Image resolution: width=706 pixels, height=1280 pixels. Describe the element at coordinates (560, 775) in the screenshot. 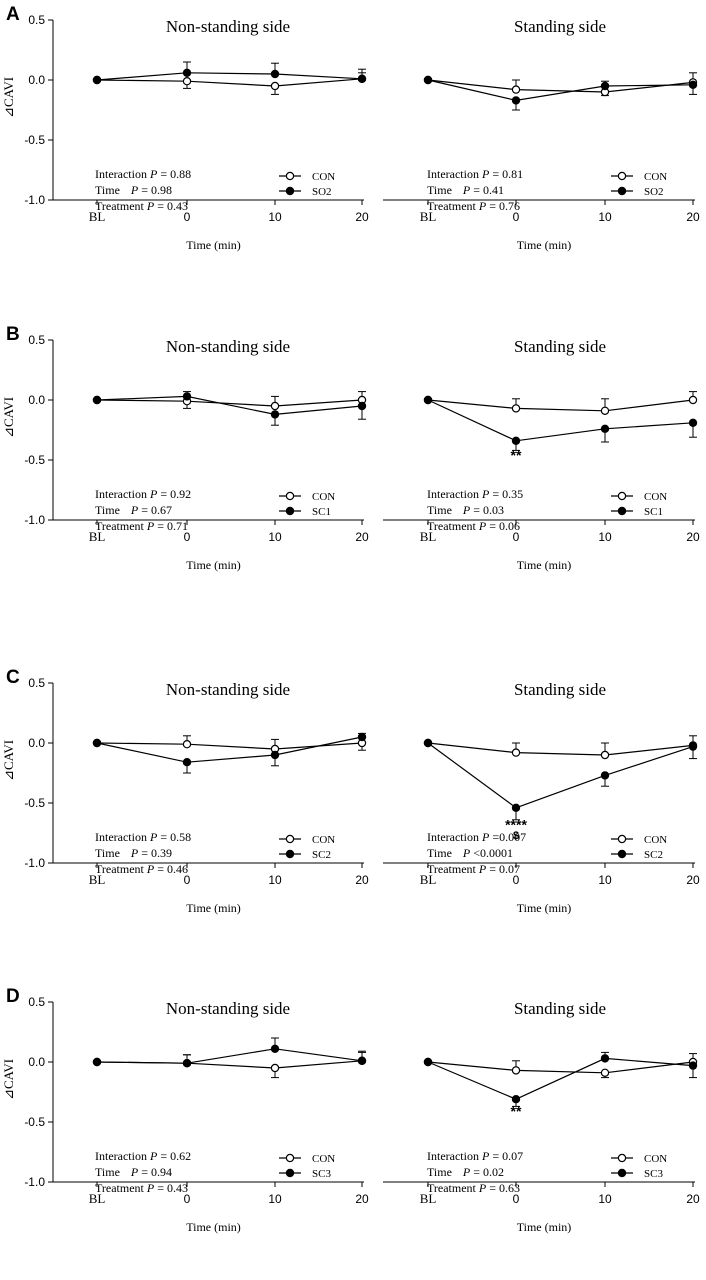

I see `series-markers-sc2` at that location.